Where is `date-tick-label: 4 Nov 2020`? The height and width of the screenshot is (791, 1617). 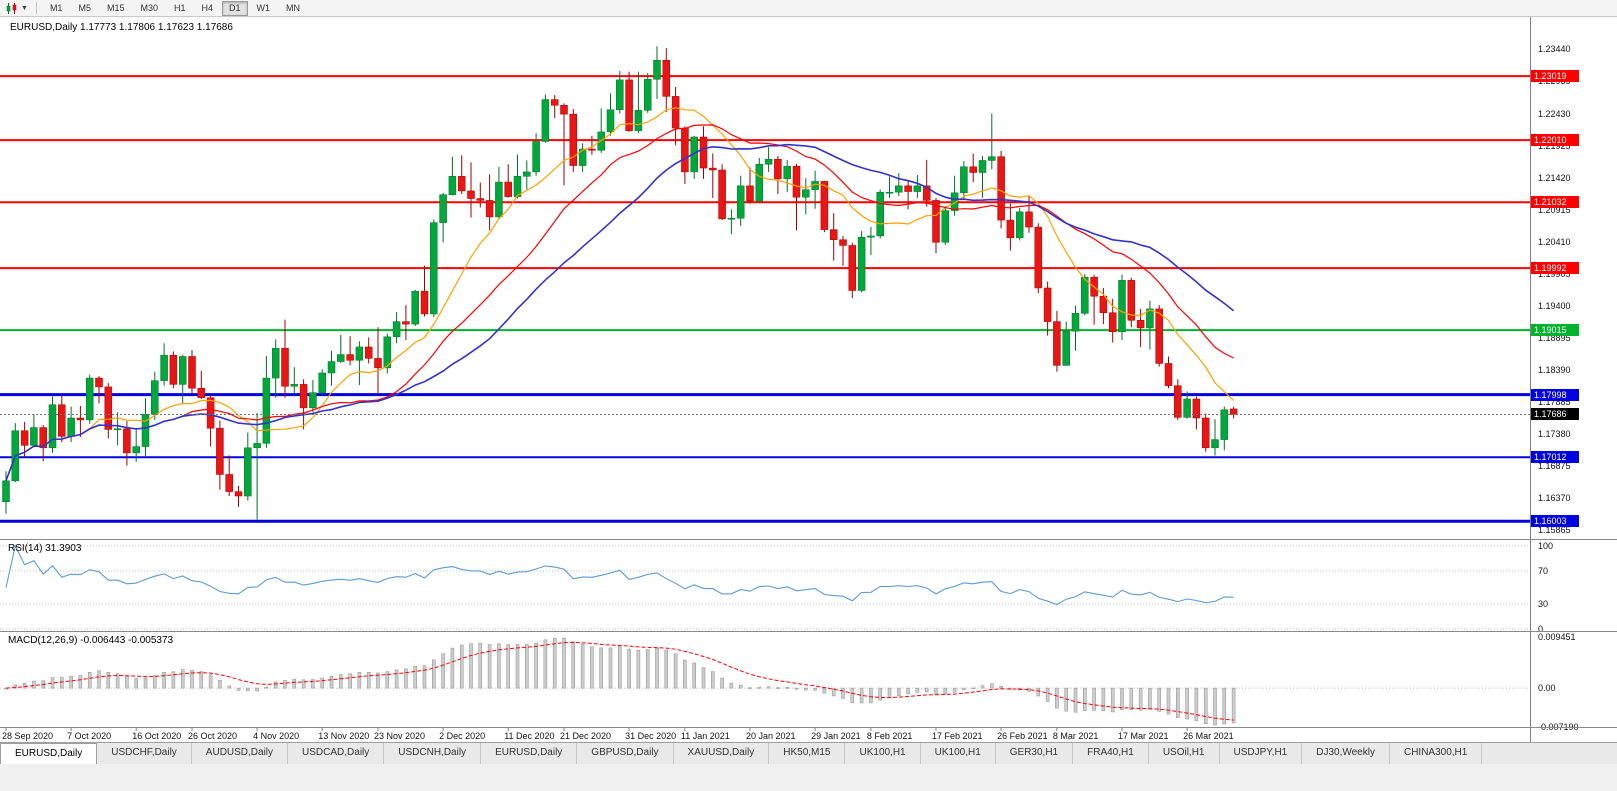
date-tick-label: 4 Nov 2020 is located at coordinates (276, 736).